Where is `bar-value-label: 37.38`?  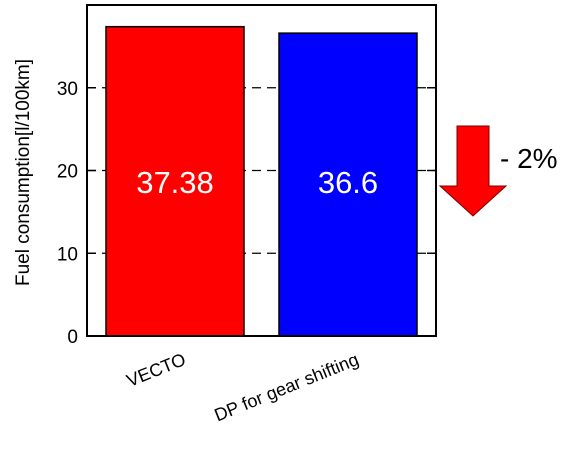
bar-value-label: 37.38 is located at coordinates (175, 182).